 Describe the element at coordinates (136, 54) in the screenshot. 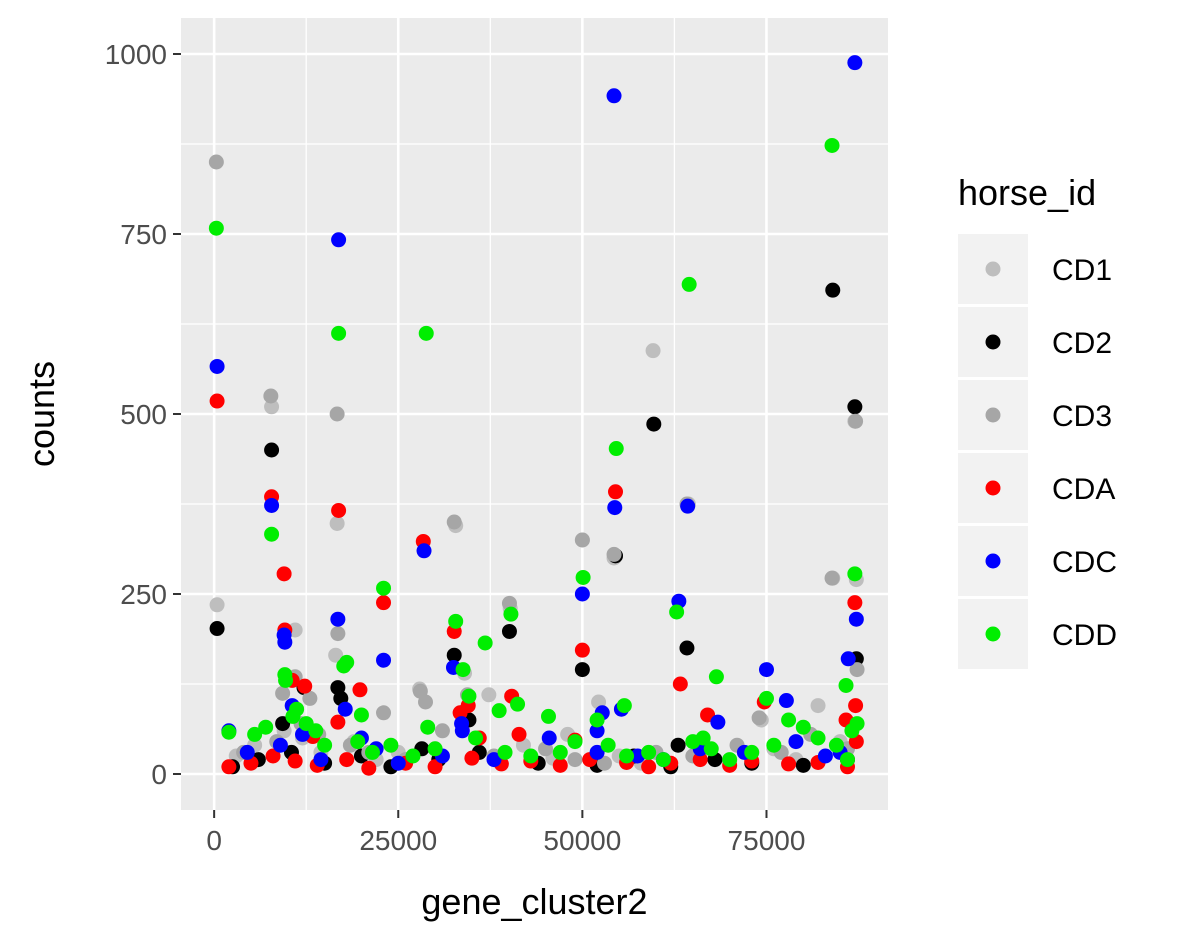

I see `y-tick-label: 1000` at that location.